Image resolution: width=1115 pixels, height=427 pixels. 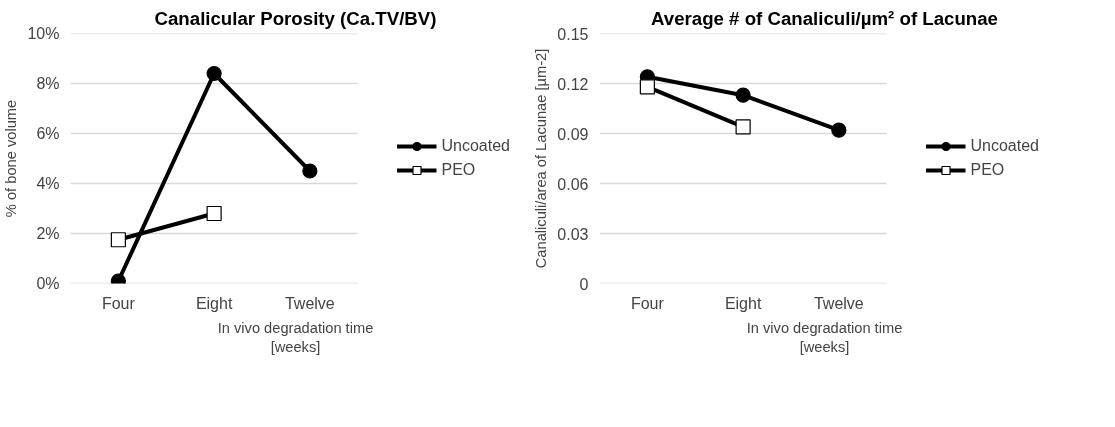 I want to click on chart-title: Canalicular Porosity (Ca.TV/BV), so click(x=295, y=18).